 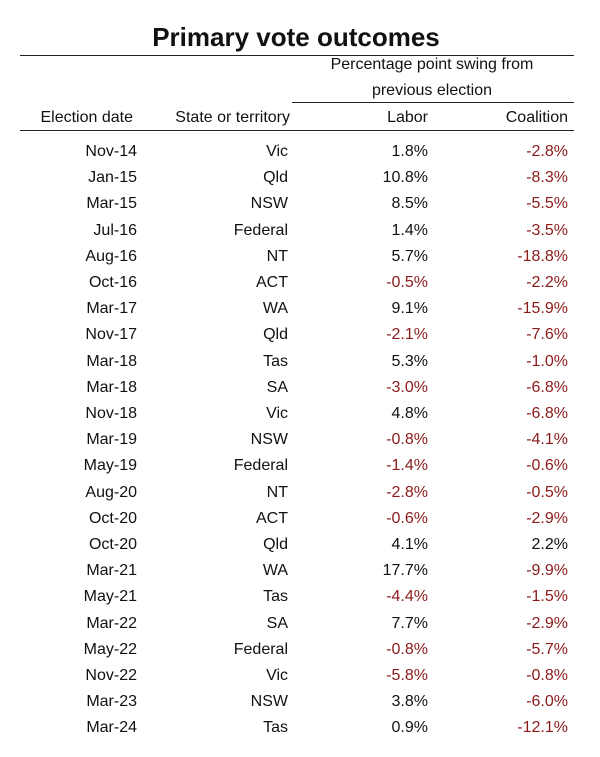 I want to click on cell-date: Mar-21, so click(x=111, y=571).